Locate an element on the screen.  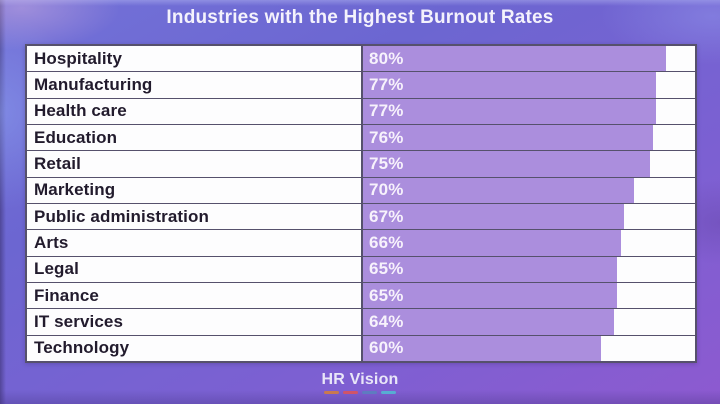
bar-cell: 60% is located at coordinates (529, 348).